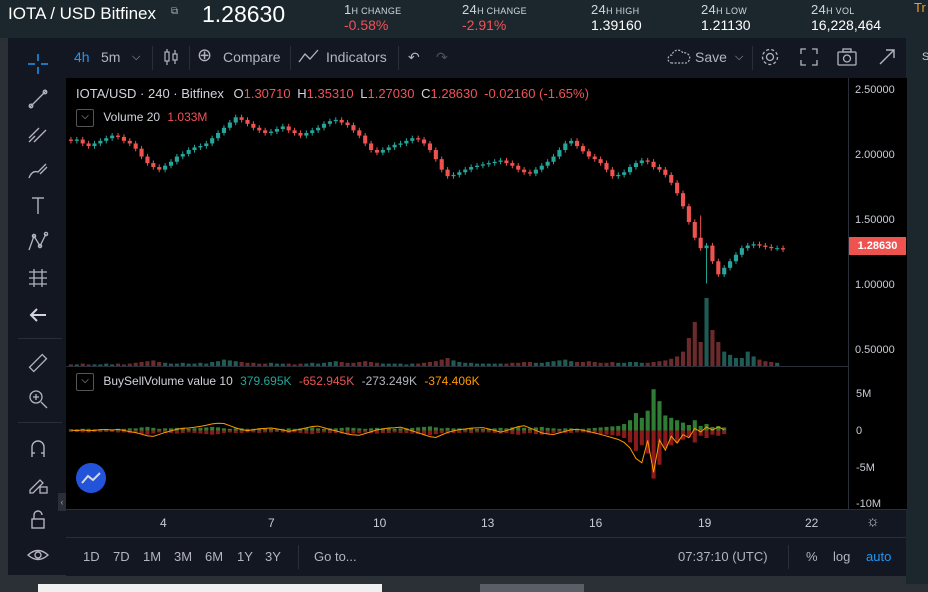 The height and width of the screenshot is (592, 928). Describe the element at coordinates (38, 363) in the screenshot. I see `ruler-icon` at that location.